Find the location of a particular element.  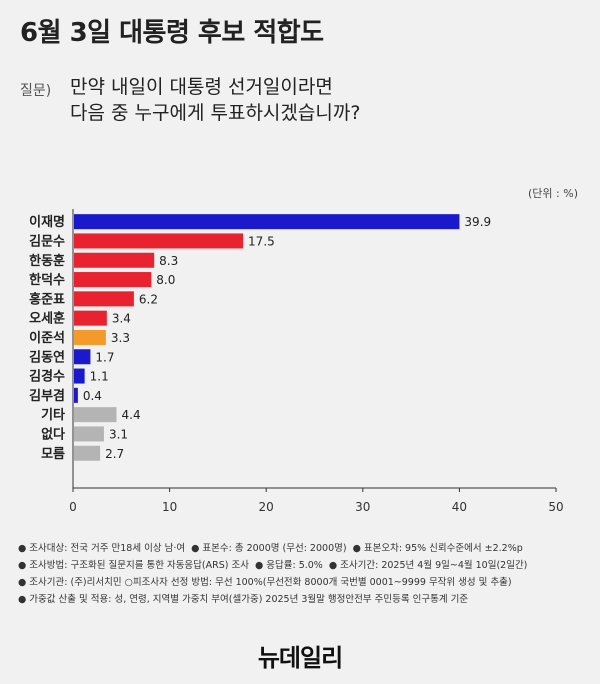

value-label: 3.3 is located at coordinates (120, 338).